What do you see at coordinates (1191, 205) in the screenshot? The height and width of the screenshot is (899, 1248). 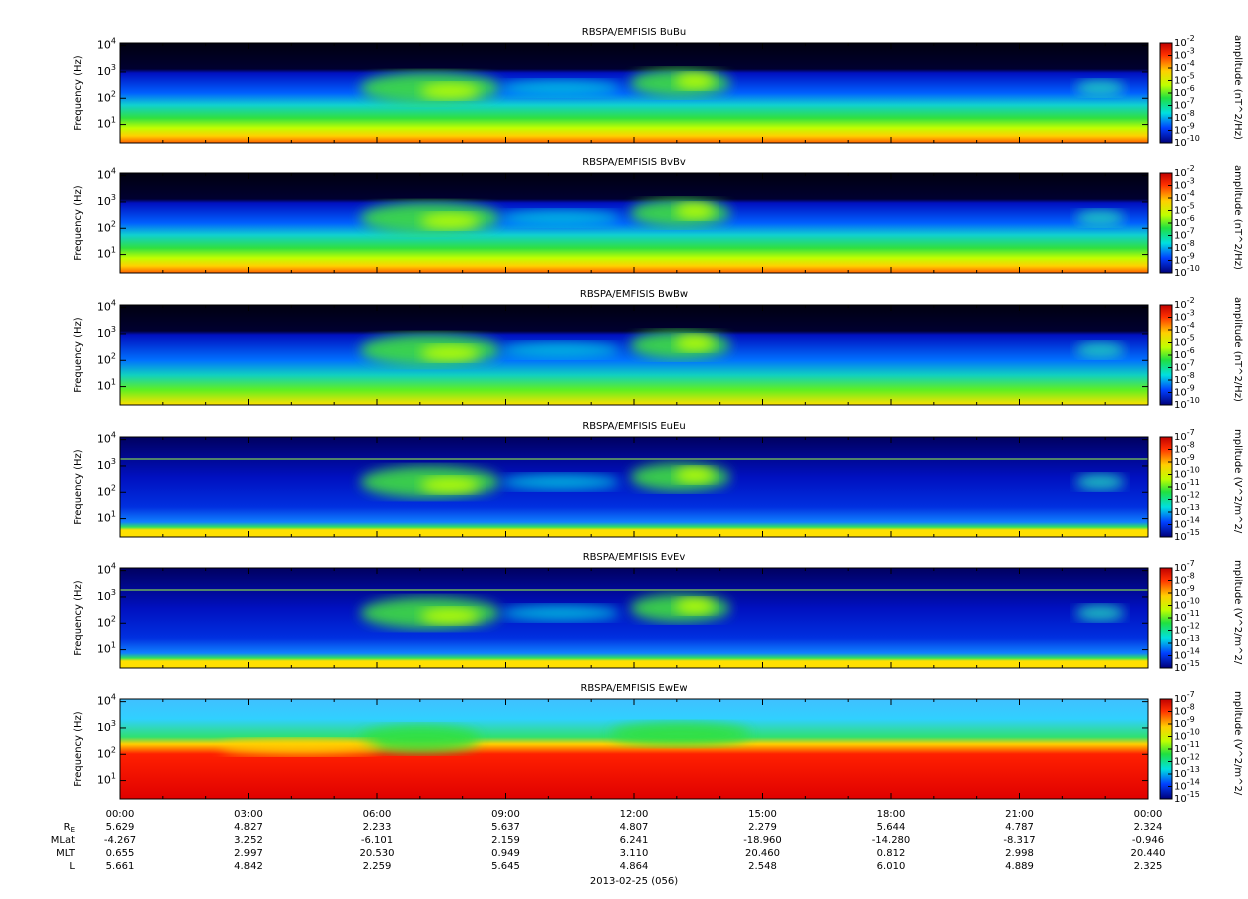 I see `colorbar-tick-label-exp: -5` at bounding box center [1191, 205].